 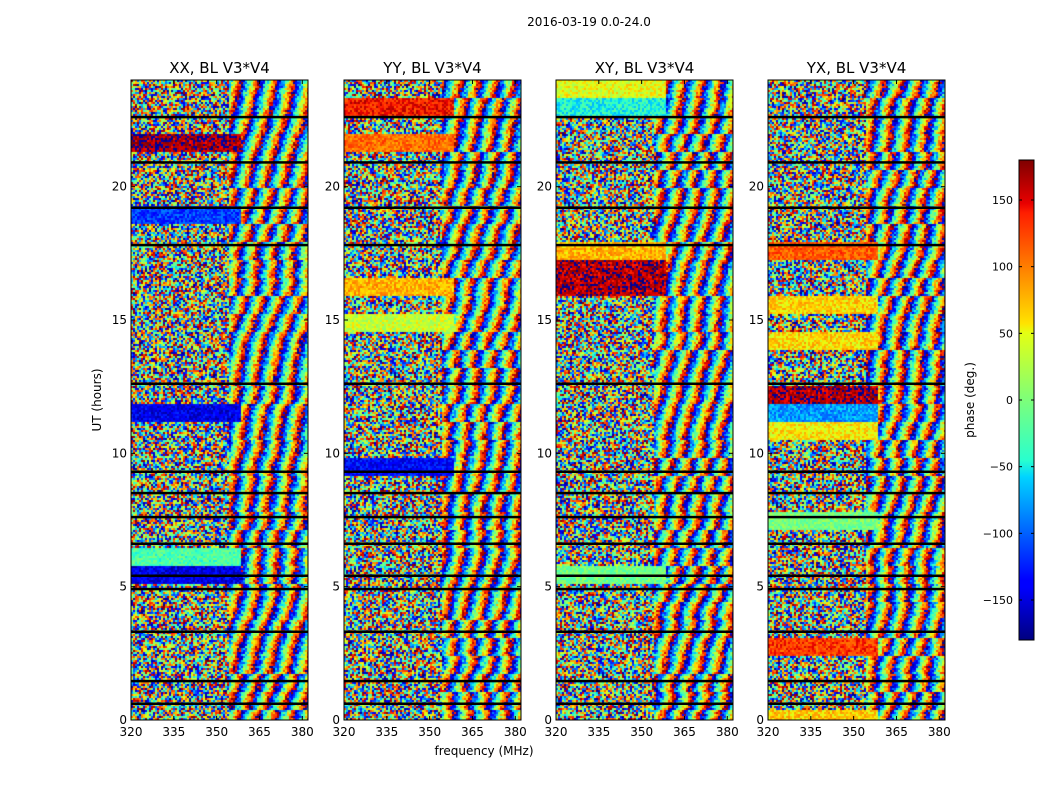 What do you see at coordinates (219, 68) in the screenshot?
I see `panel-1-title: XX, BL V3*V4` at bounding box center [219, 68].